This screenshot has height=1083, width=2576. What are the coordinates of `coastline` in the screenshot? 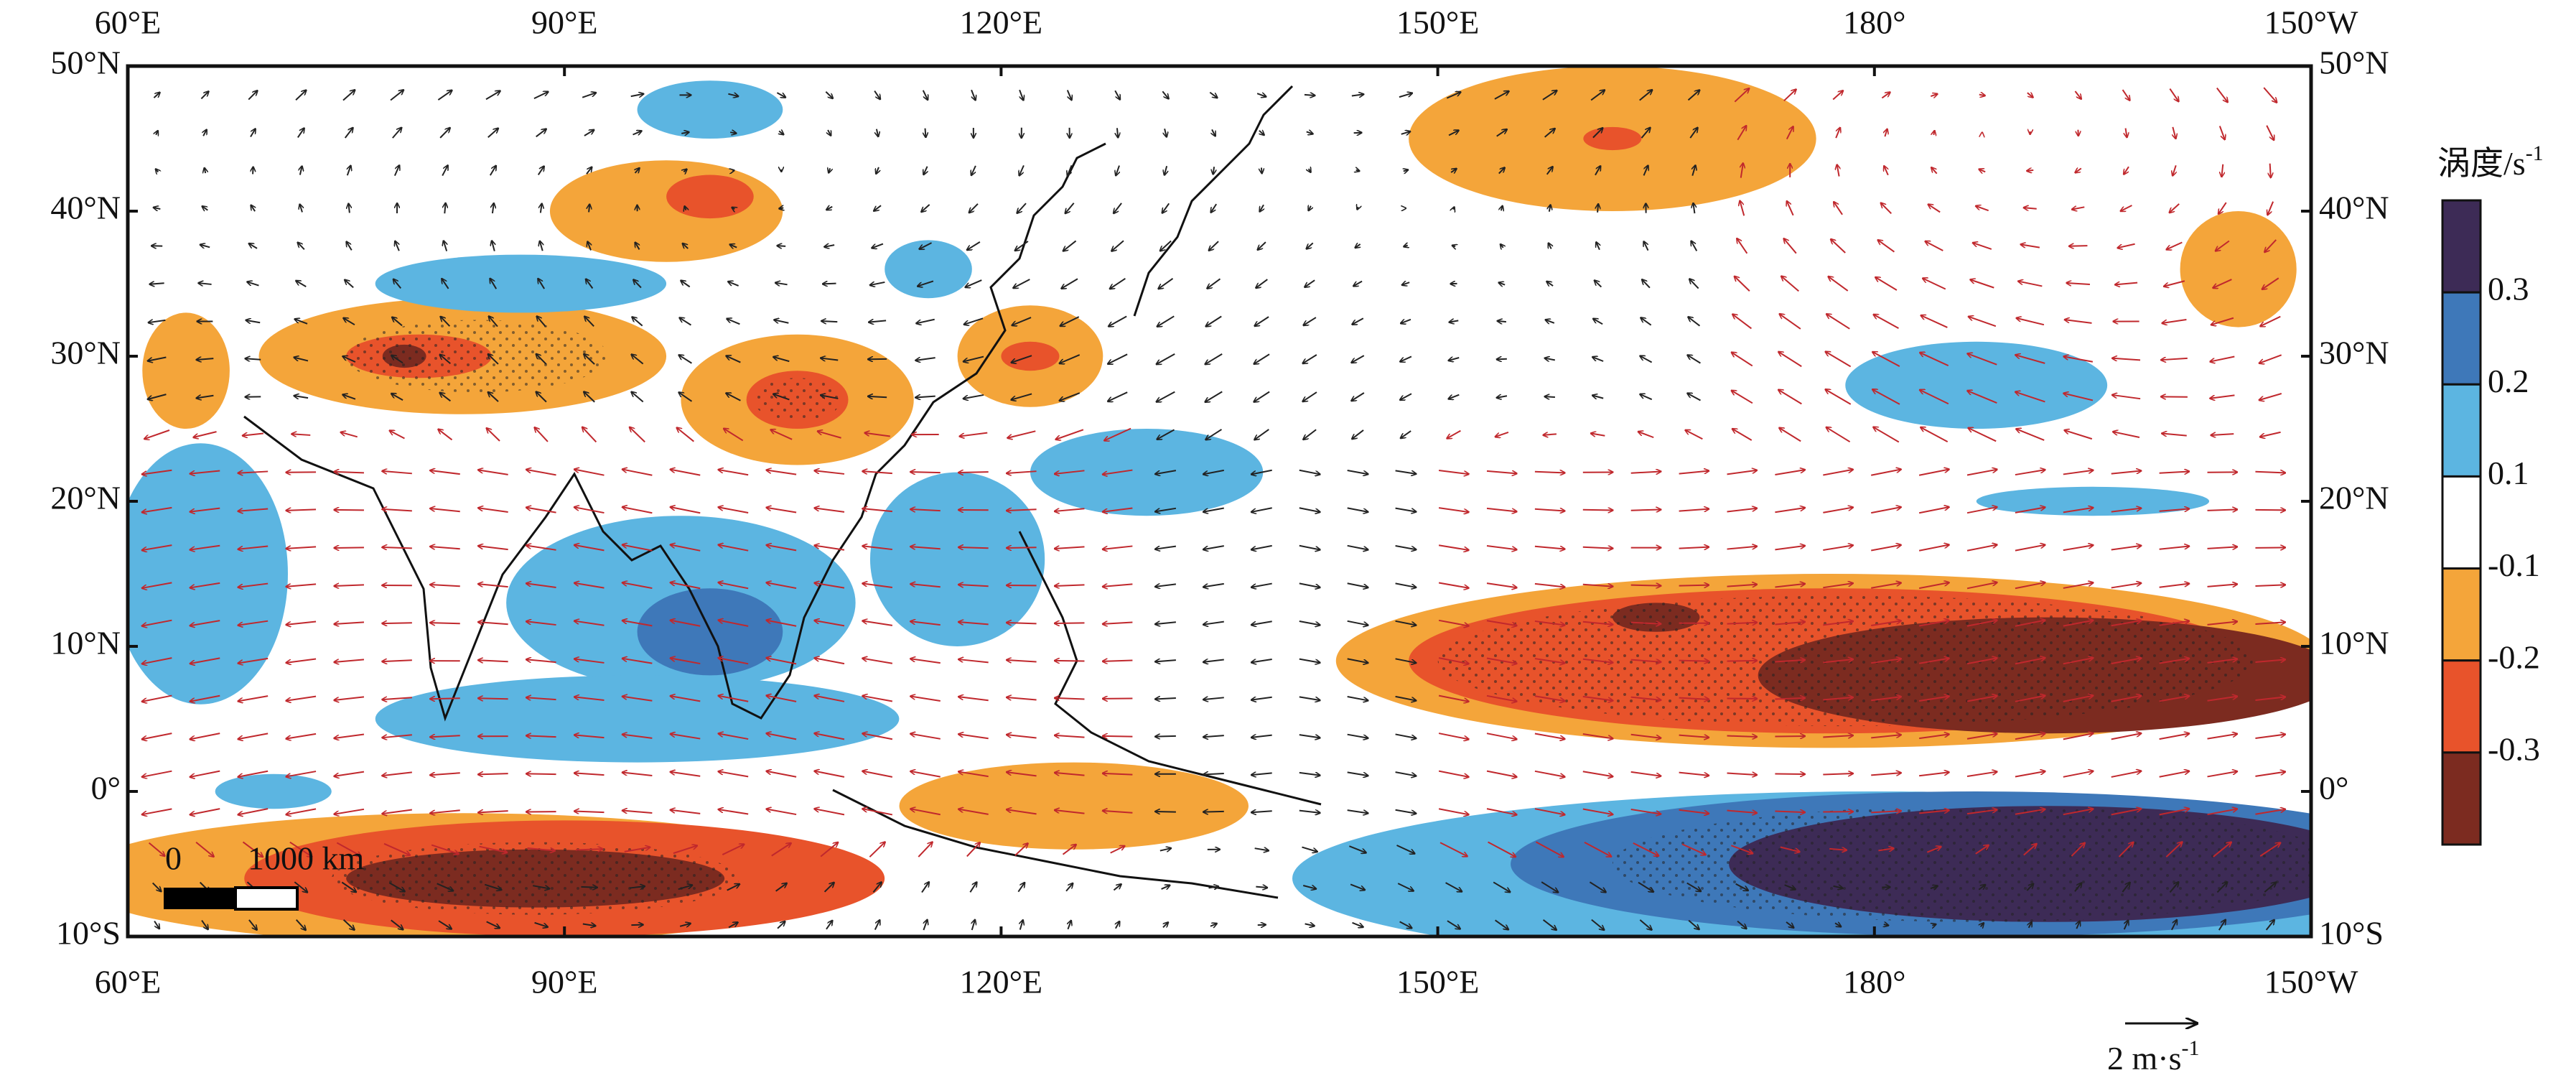 It's located at (1055, 844).